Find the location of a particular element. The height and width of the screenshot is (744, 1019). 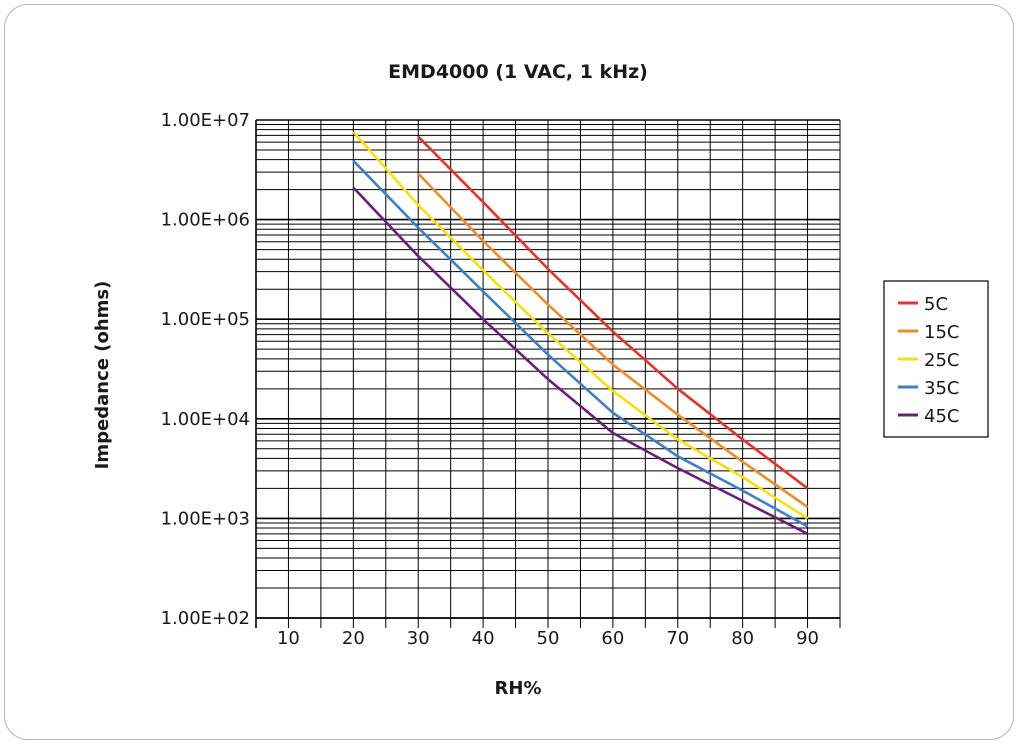

x-tick-label: 50 is located at coordinates (548, 638).